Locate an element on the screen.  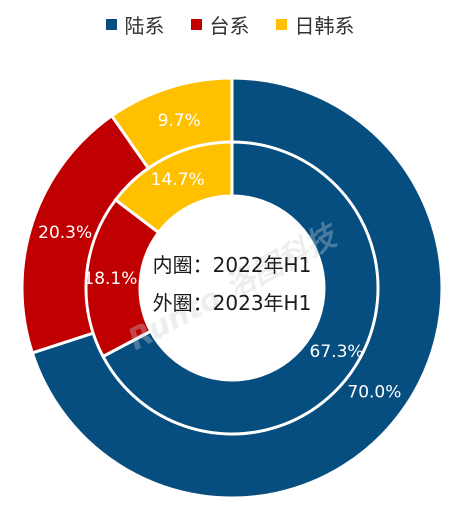
outer-label-tai: 20.3% is located at coordinates (65, 233).